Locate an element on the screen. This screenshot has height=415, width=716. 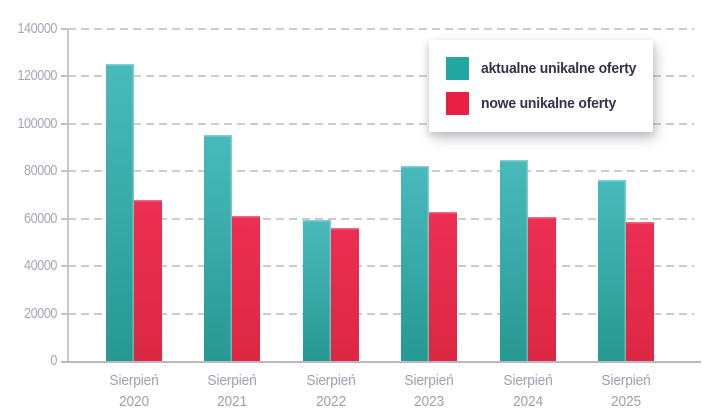
y-axis-line is located at coordinates (68, 196).